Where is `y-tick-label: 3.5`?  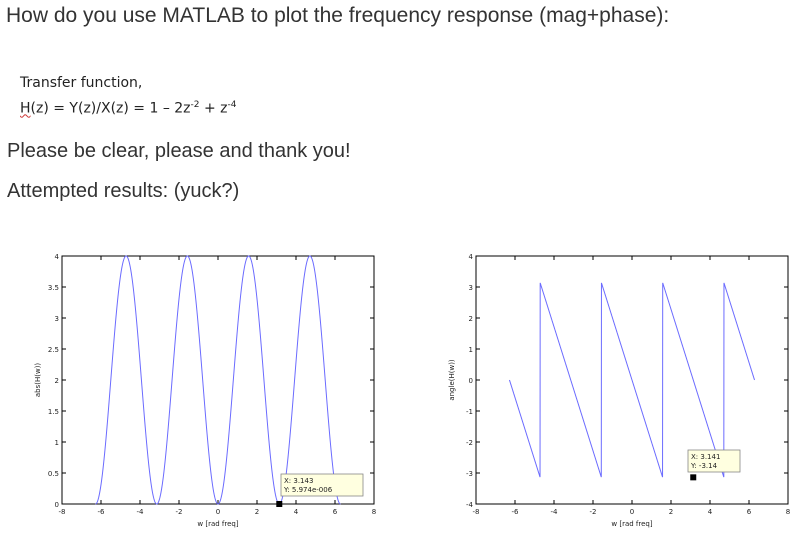 y-tick-label: 3.5 is located at coordinates (53, 288).